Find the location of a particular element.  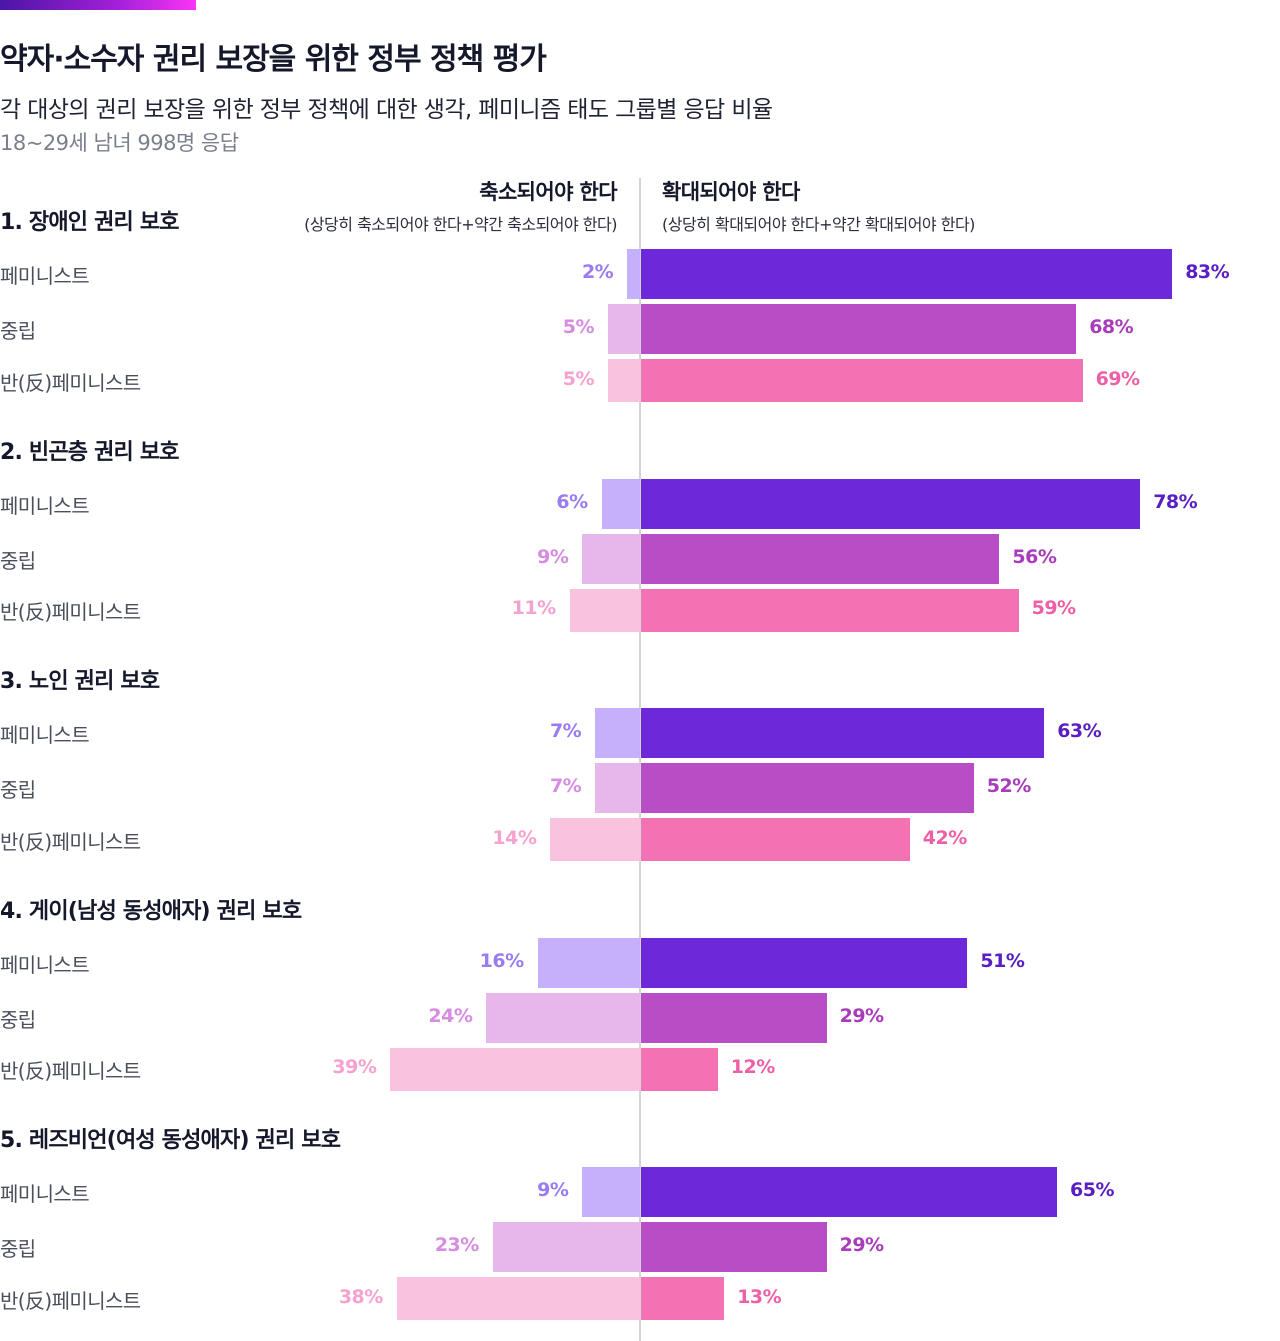

section-title: 3. 노인 권리 보호 is located at coordinates (80, 681).